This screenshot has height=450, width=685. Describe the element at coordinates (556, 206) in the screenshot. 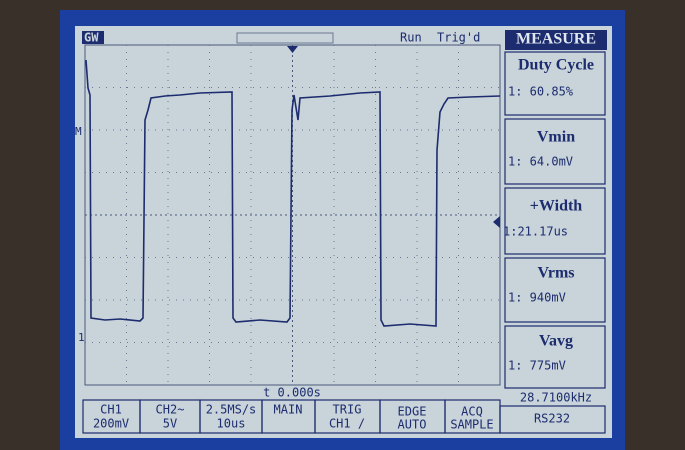

I see `measure-label: +Width` at that location.